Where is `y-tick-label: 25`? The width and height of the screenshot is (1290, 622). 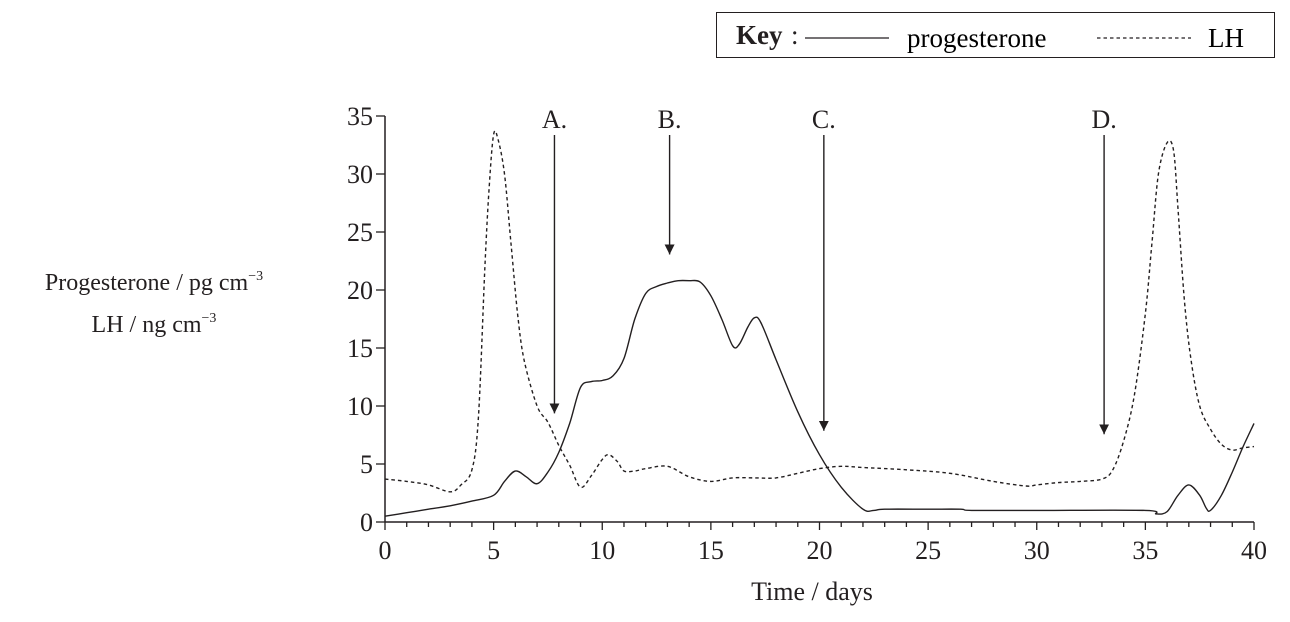
y-tick-label: 25 is located at coordinates (360, 232).